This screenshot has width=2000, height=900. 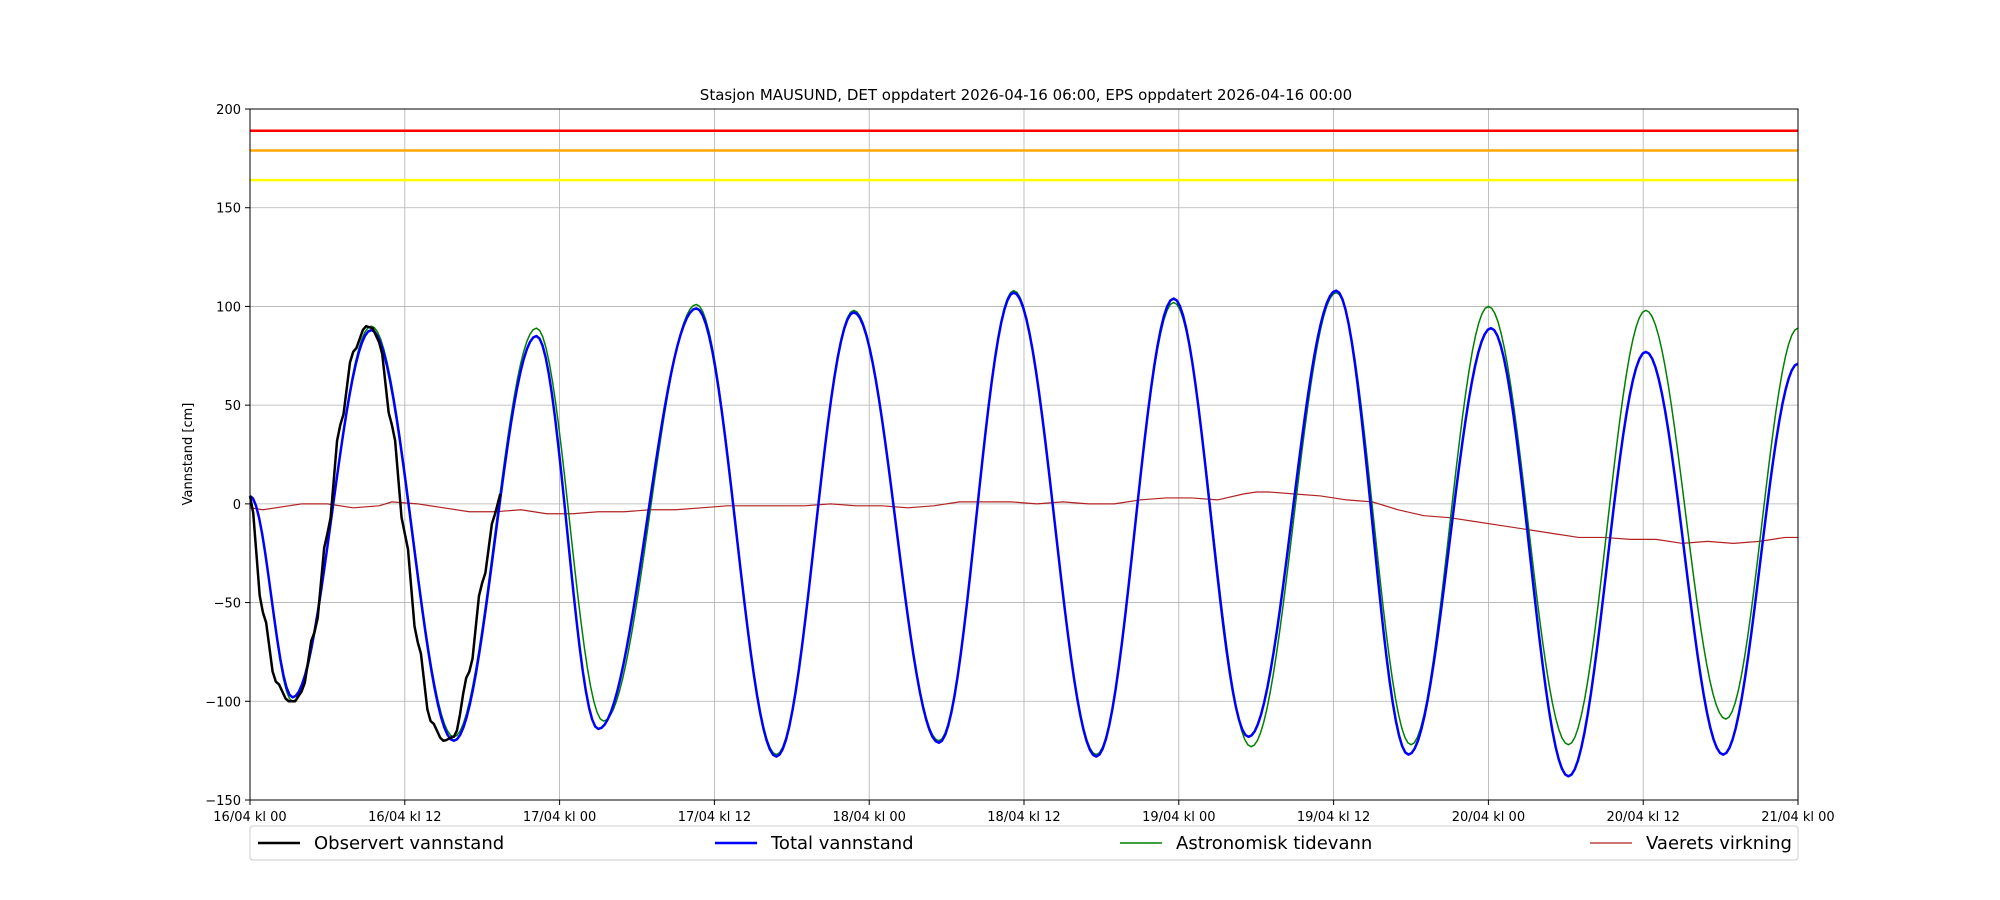 I want to click on x-tick-label: 17/04 kl 00, so click(x=559, y=817).